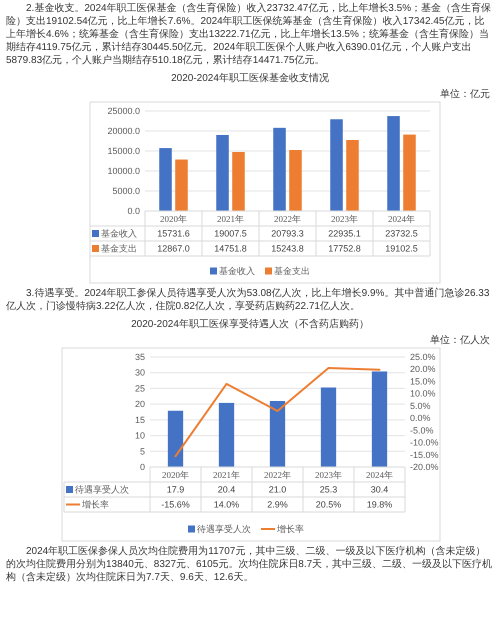 This screenshot has height=629, width=500. Describe the element at coordinates (420, 418) in the screenshot. I see `y2-tick-label: 0.0%` at that location.